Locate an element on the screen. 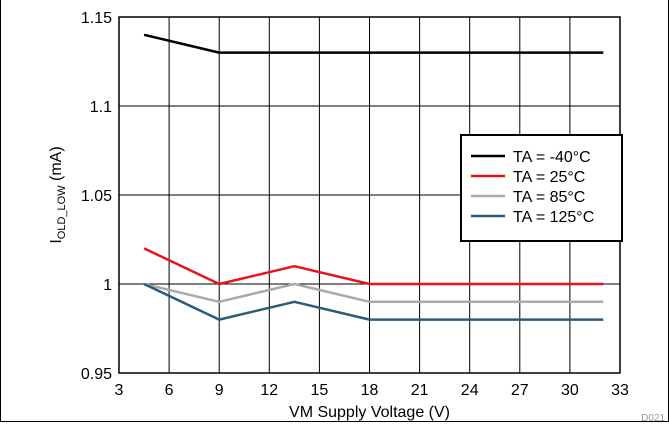  y-tick-label: 1.15 is located at coordinates (96, 18).